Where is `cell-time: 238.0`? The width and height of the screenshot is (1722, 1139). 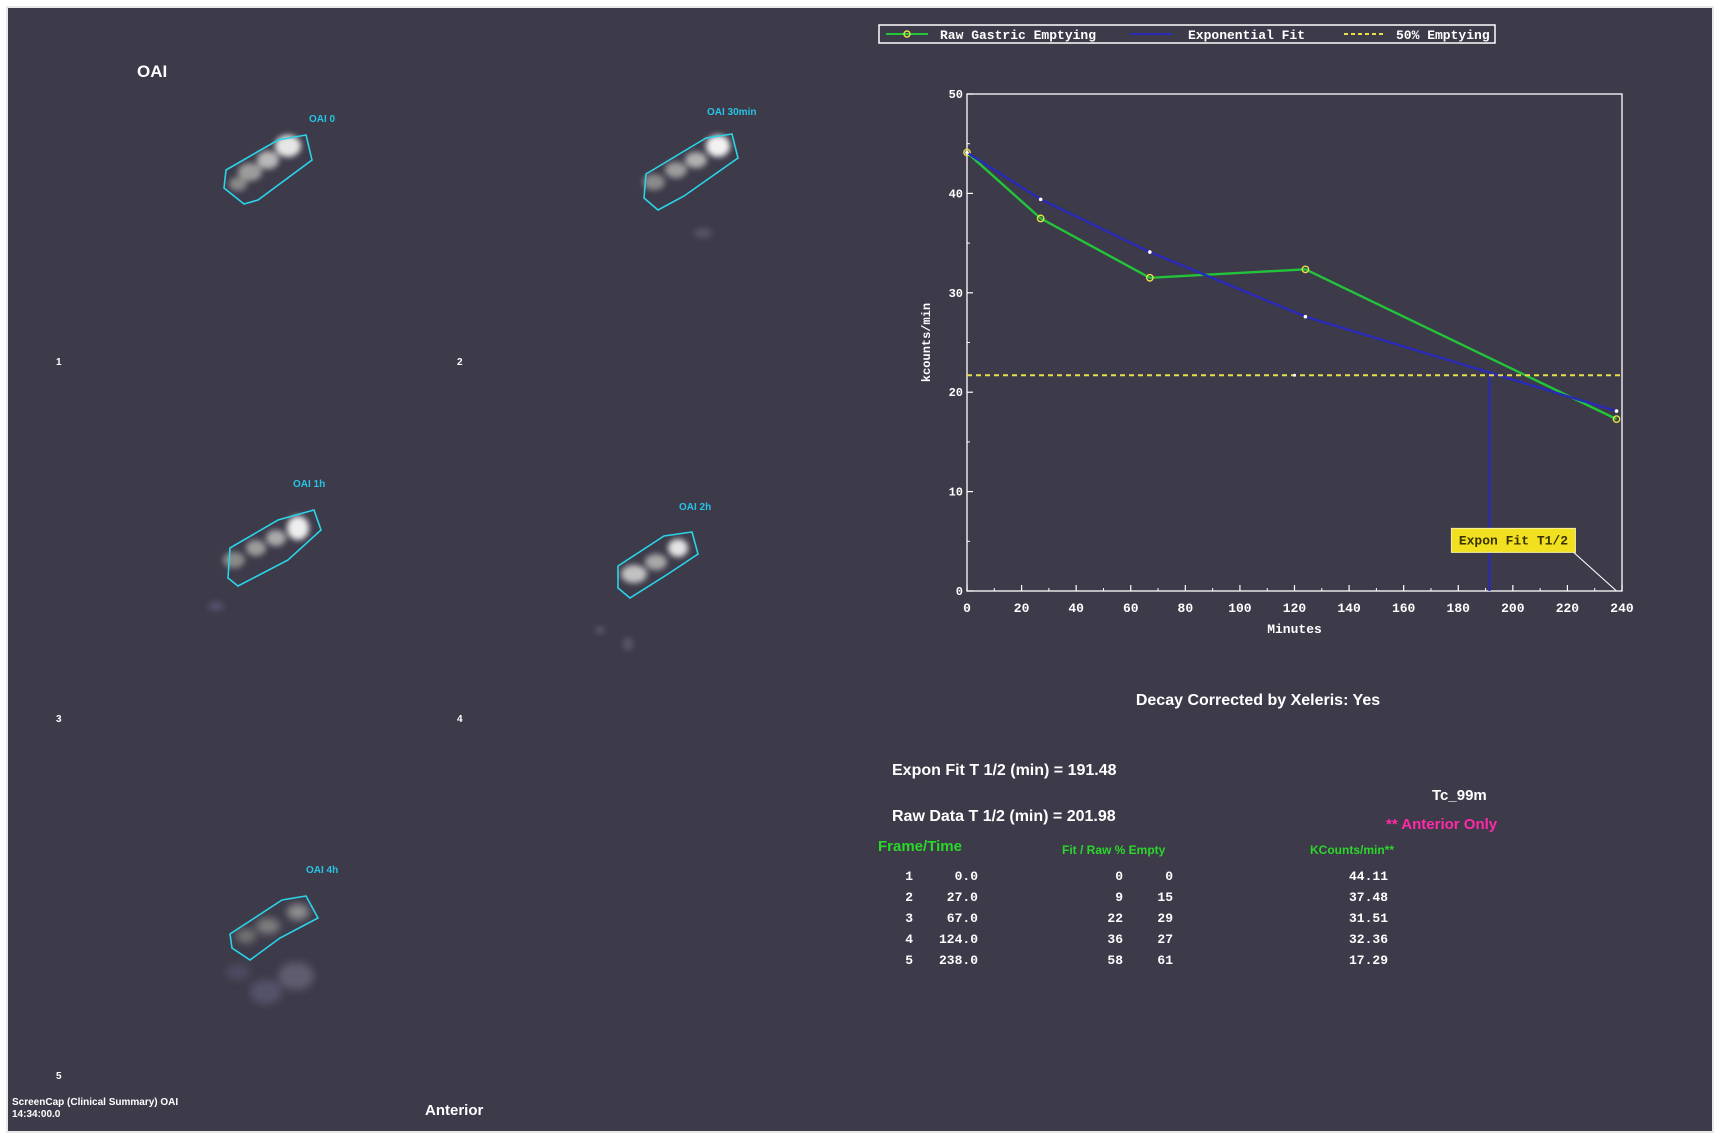 cell-time: 238.0 is located at coordinates (958, 960).